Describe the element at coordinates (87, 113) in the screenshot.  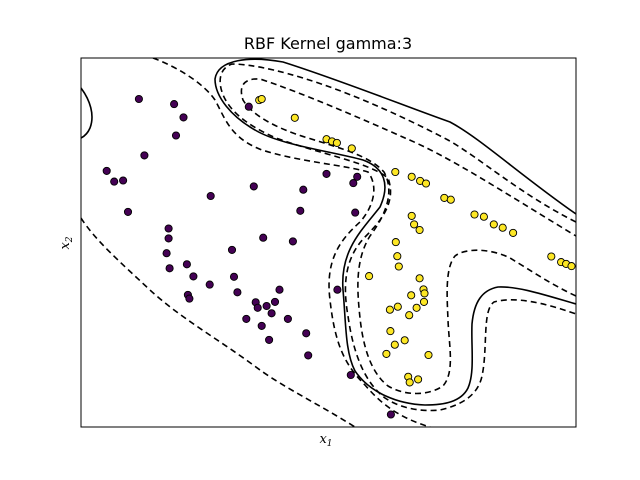
I see `decision-boundary-corner-left` at that location.